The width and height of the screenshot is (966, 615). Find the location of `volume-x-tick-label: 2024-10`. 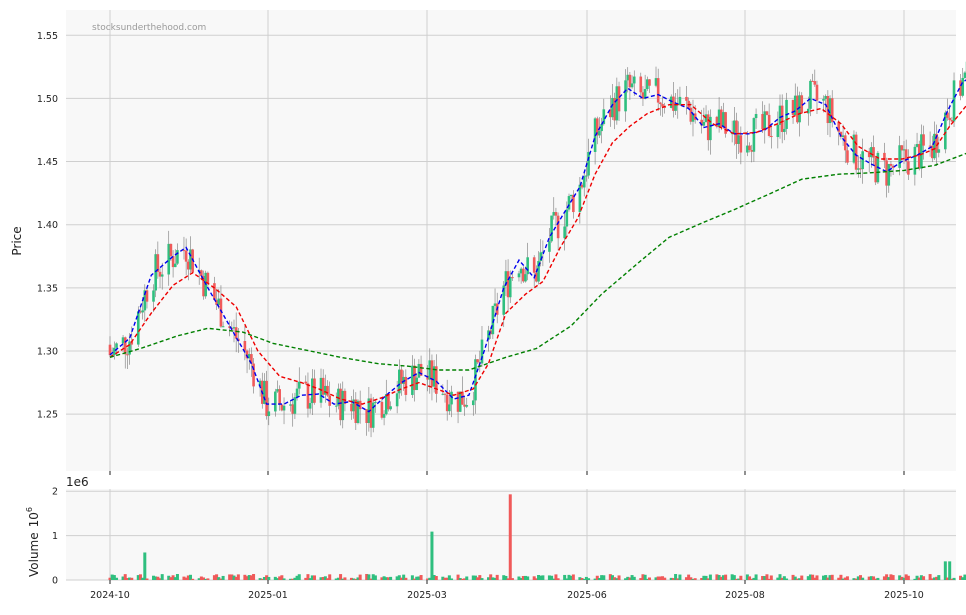

volume-x-tick-label: 2024-10 is located at coordinates (110, 595).